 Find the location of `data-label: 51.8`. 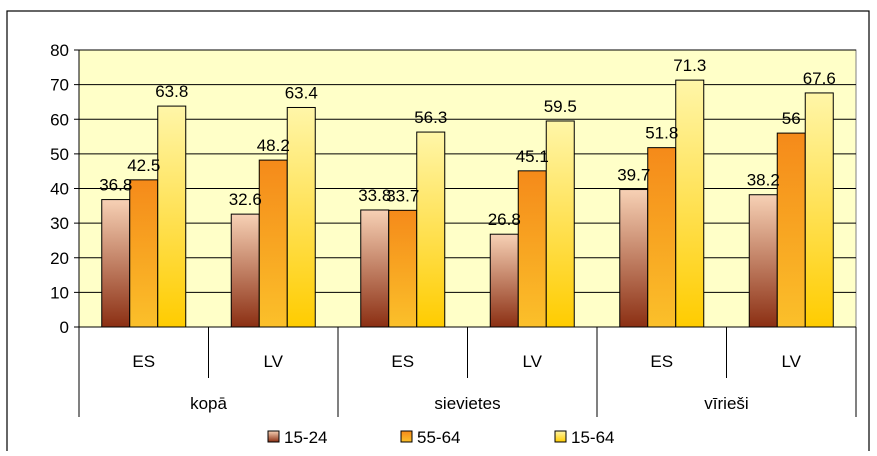

data-label: 51.8 is located at coordinates (661, 133).